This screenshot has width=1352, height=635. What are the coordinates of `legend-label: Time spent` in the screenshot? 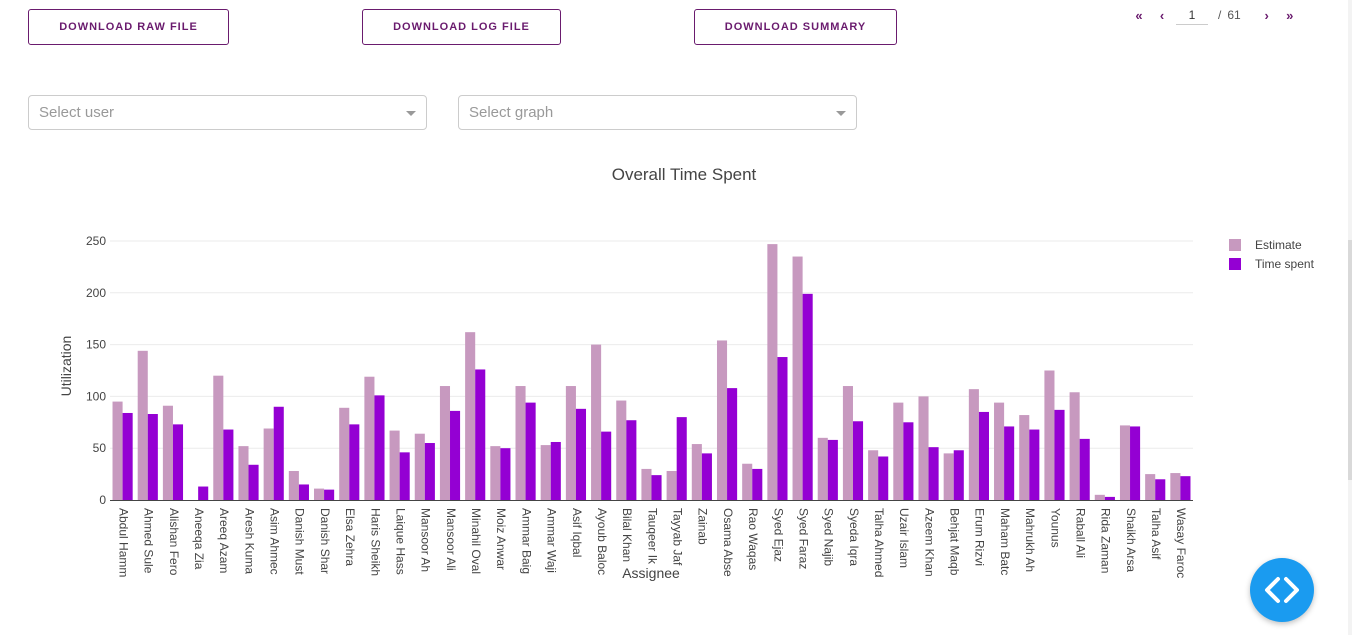 It's located at (1285, 264).